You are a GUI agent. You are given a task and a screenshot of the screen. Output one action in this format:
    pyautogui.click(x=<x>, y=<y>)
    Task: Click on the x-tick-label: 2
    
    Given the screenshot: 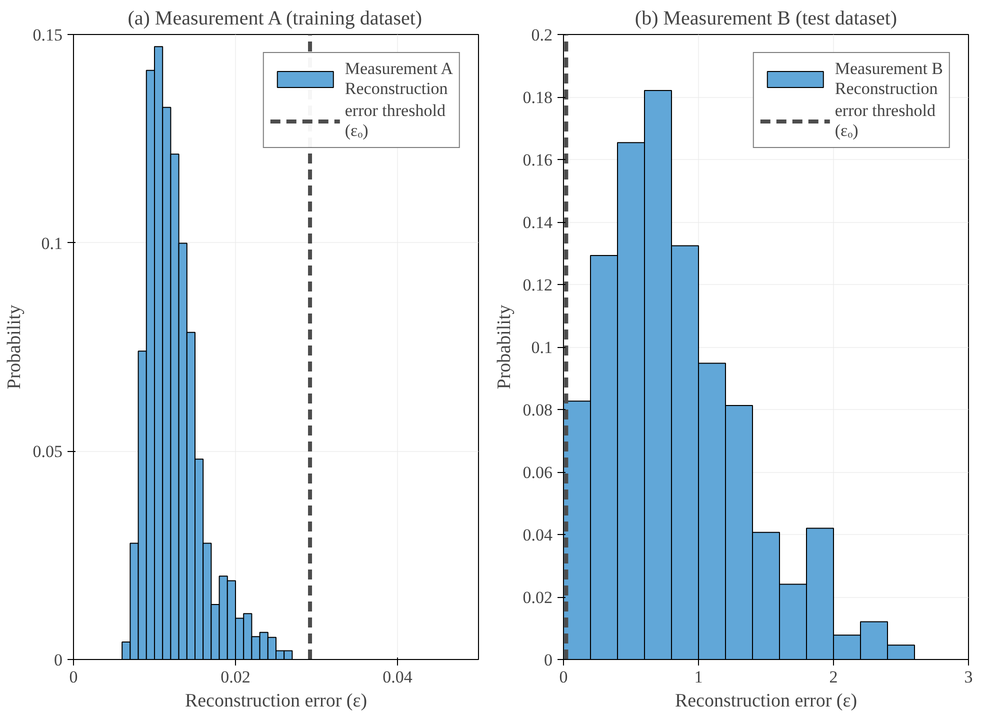 What is the action you would take?
    pyautogui.click(x=833, y=677)
    